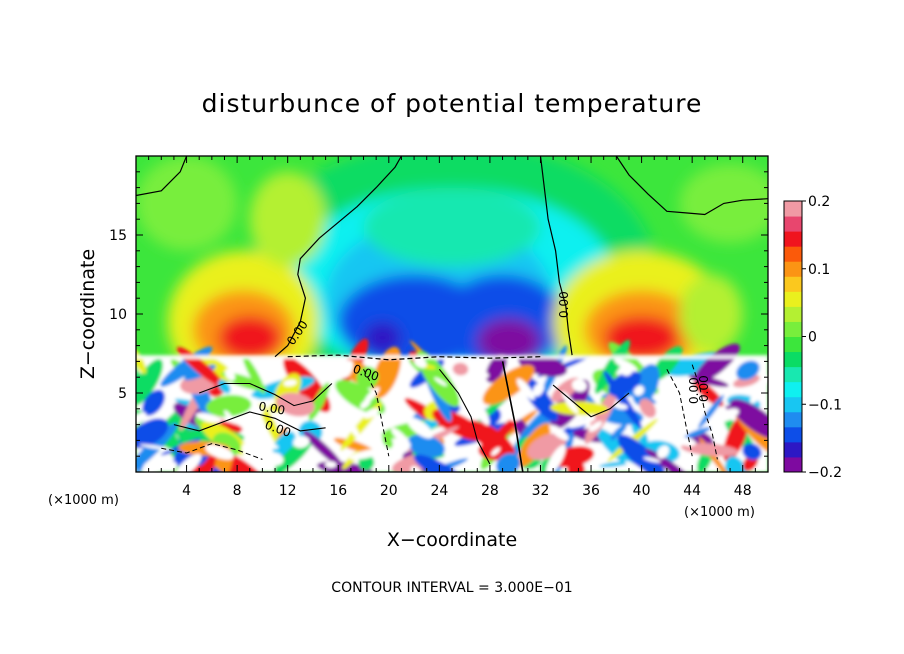 The image size is (904, 654). What do you see at coordinates (825, 405) in the screenshot?
I see `colorbar-tick-label: −0.1` at bounding box center [825, 405].